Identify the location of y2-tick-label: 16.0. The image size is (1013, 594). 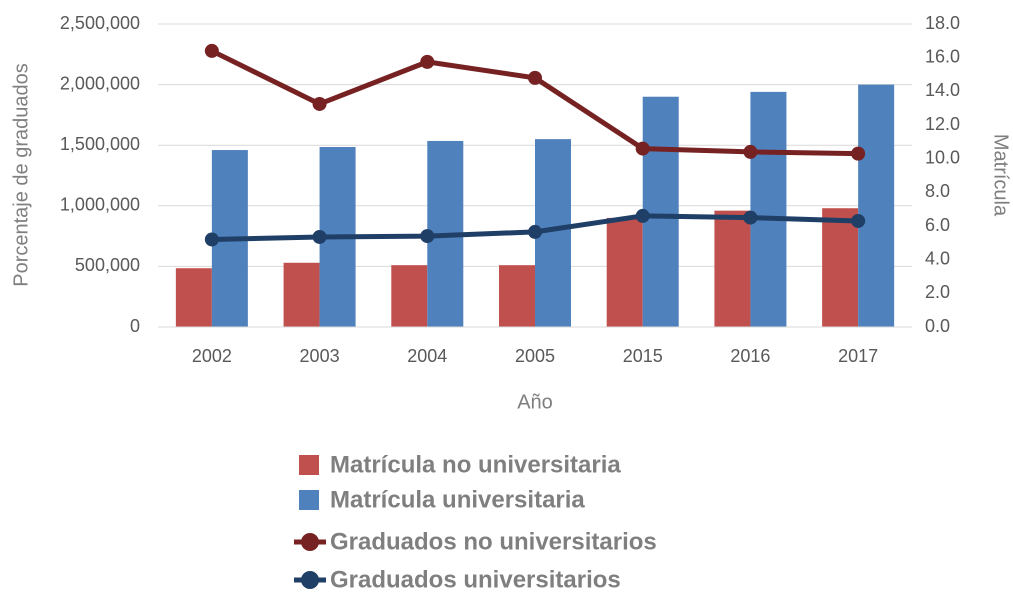
(942, 56).